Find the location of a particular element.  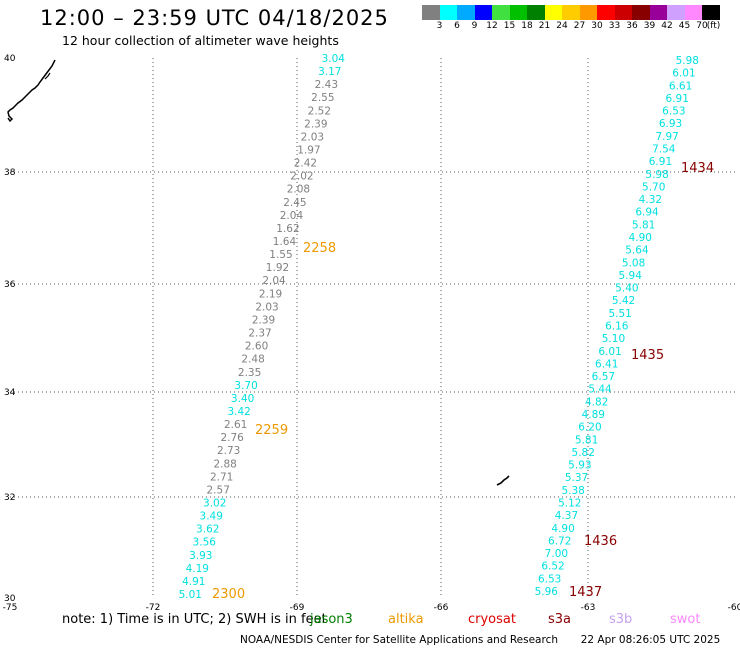

color-legend-bar is located at coordinates (571, 12).